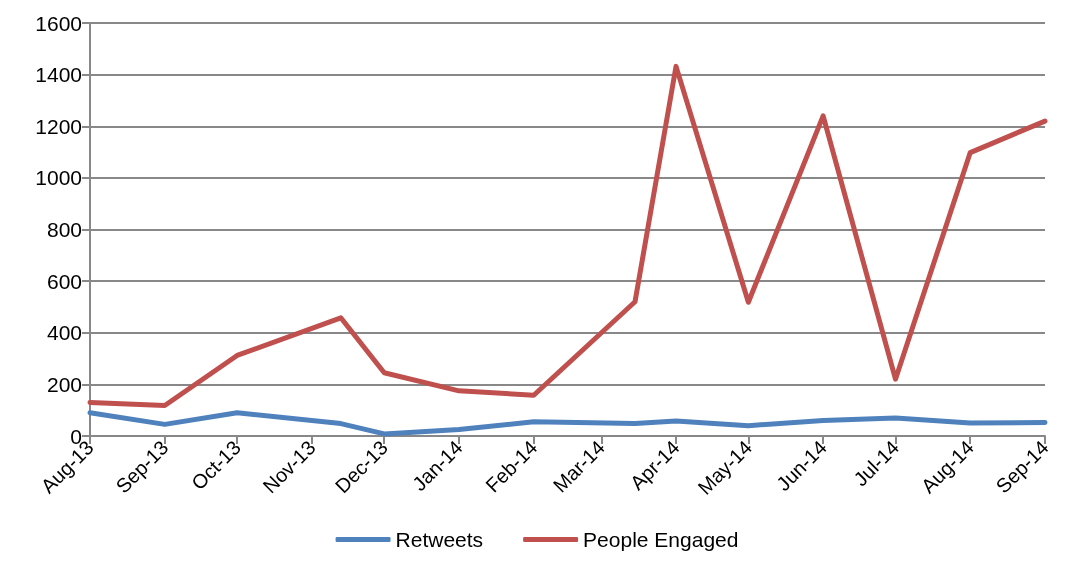 The height and width of the screenshot is (577, 1074). Describe the element at coordinates (58, 178) in the screenshot. I see `y-tick-label: 1000` at that location.